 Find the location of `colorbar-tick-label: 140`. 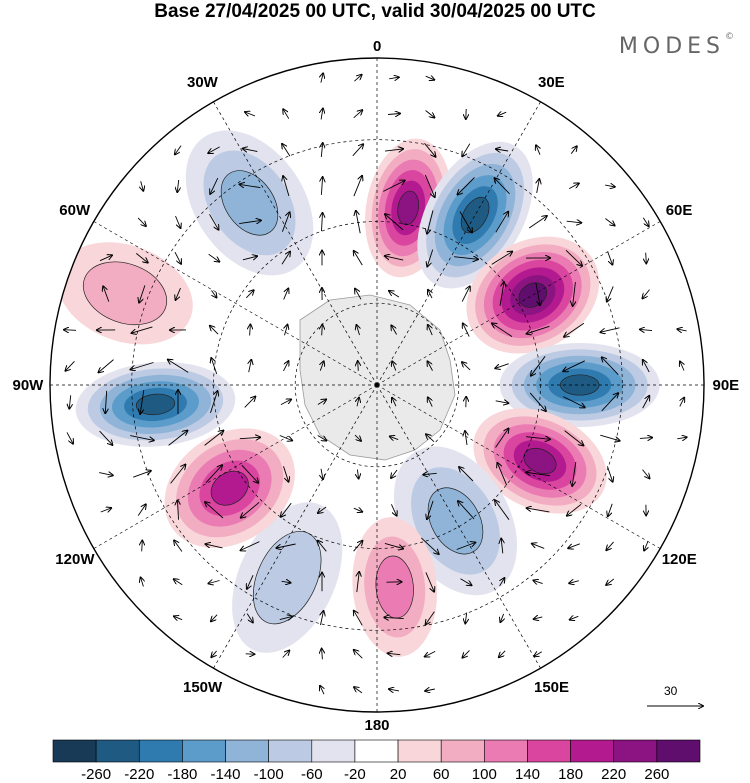

colorbar-tick-label: 140 is located at coordinates (527, 774).